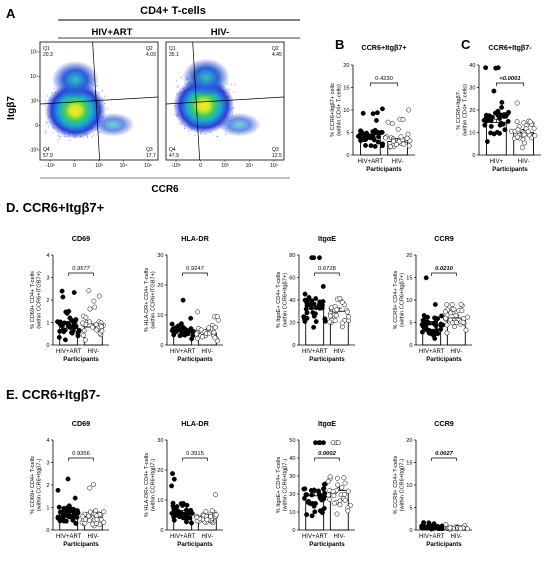 This screenshot has height=561, width=550. I want to click on p-value-label: 0.0210, so click(444, 269).